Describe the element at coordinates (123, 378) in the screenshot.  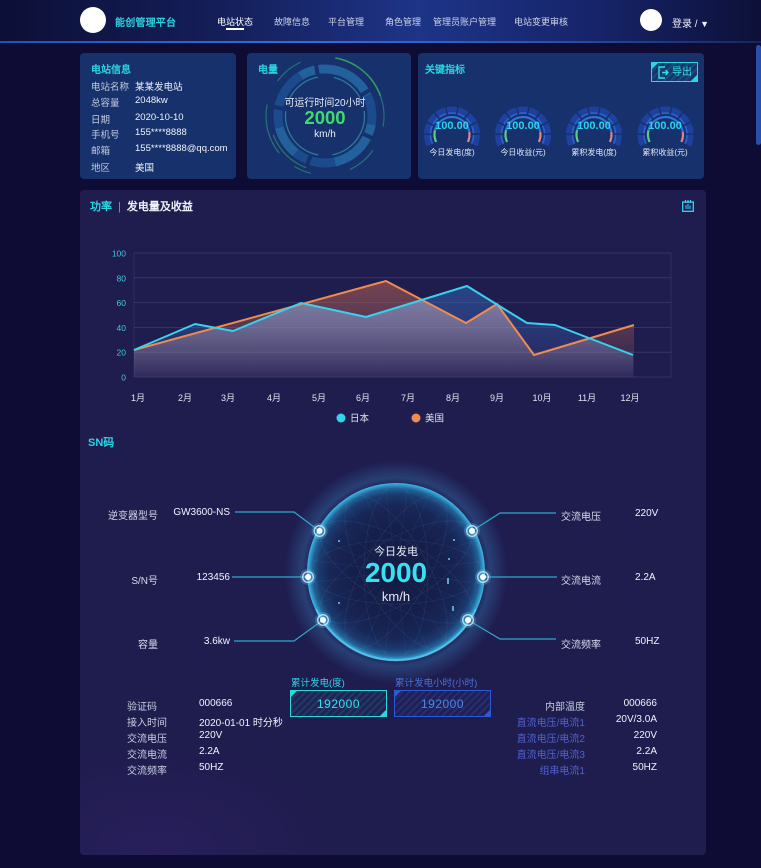
I see `svg-text: 0` at that location.